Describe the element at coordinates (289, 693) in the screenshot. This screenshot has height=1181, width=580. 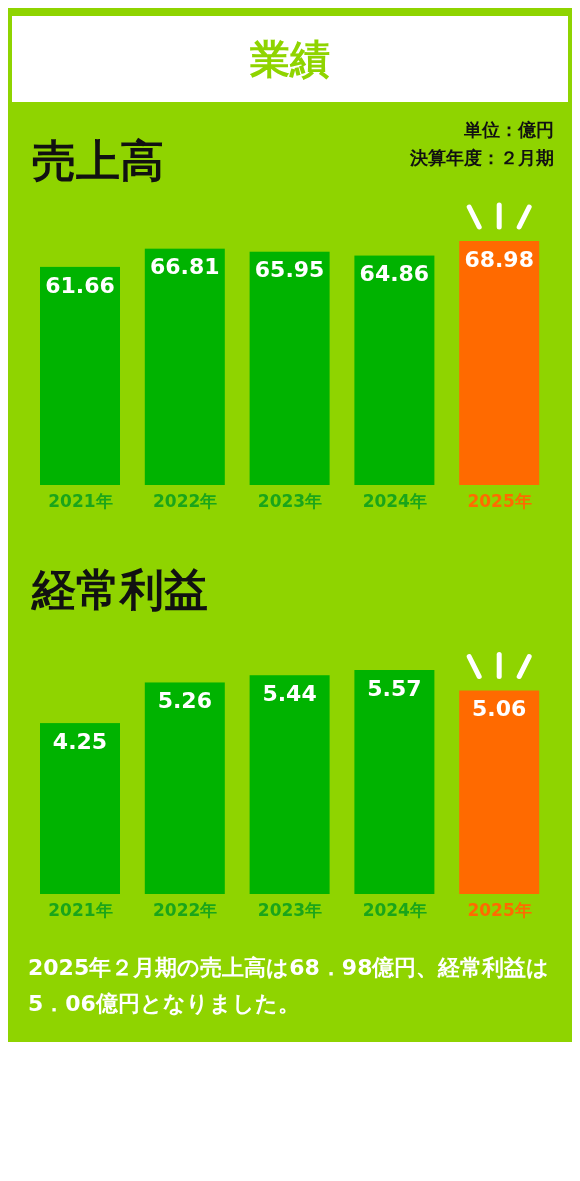
I see `data-label: 5.44` at that location.